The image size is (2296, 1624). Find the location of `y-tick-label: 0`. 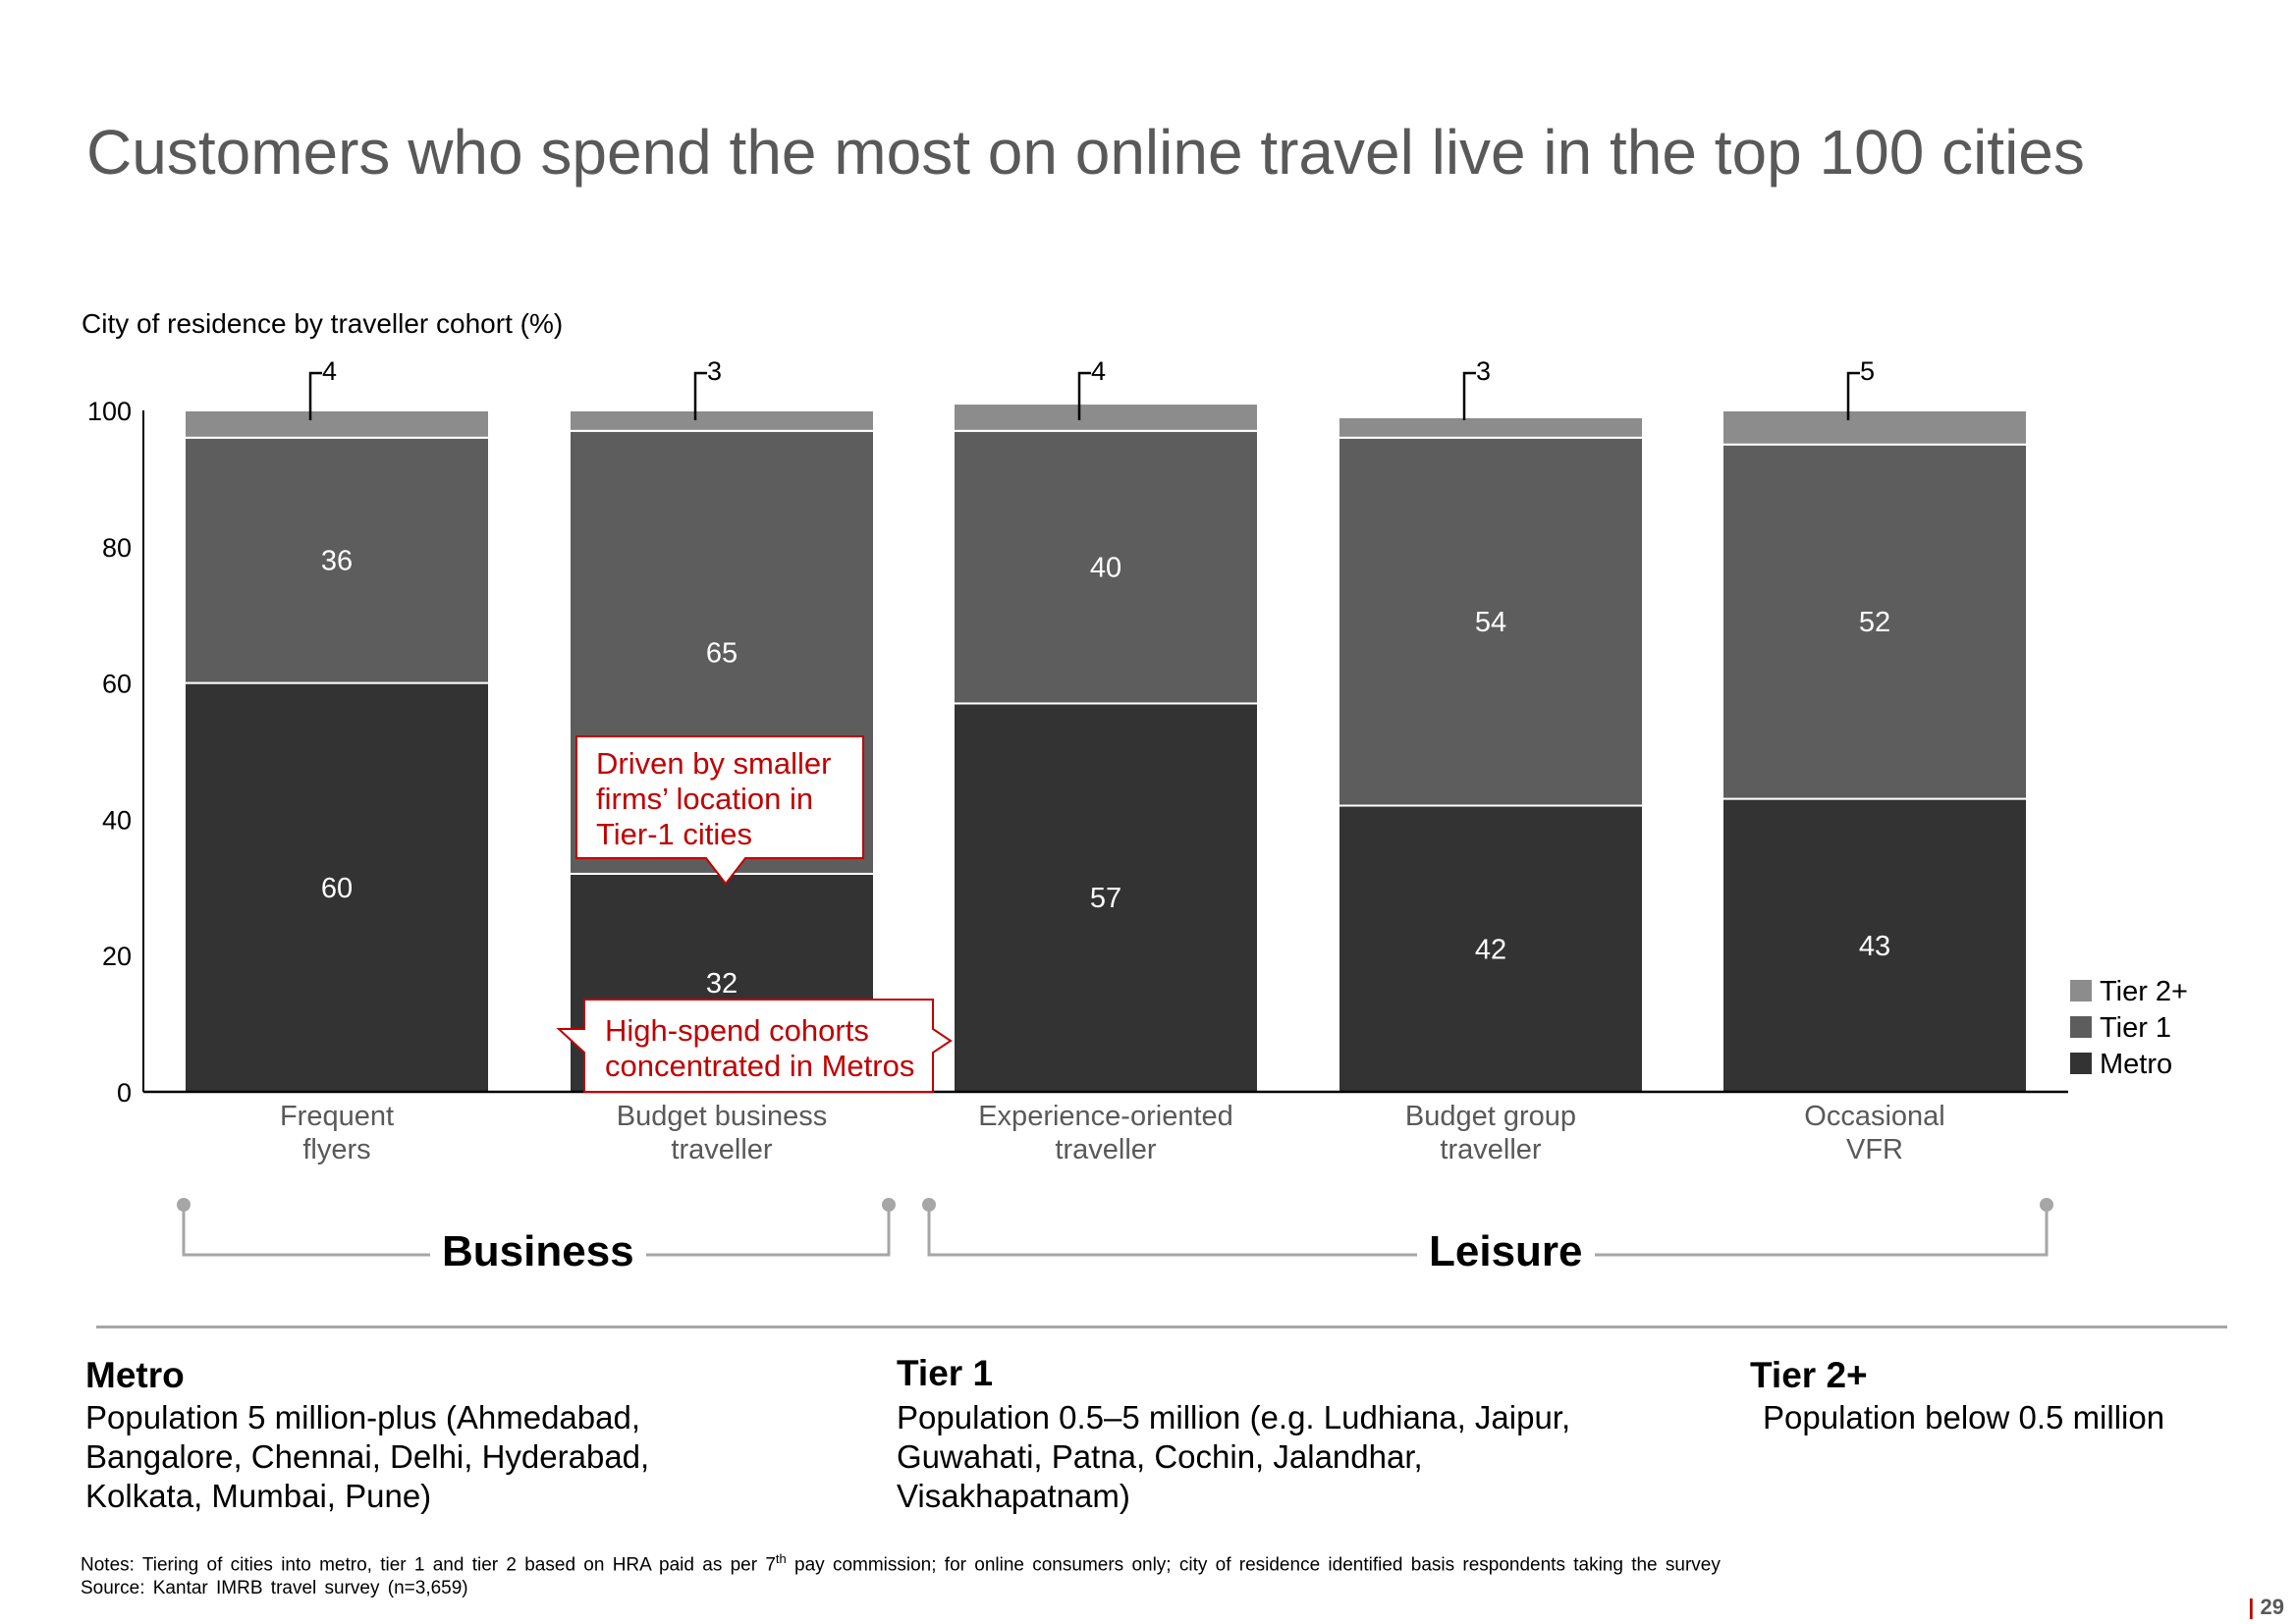

y-tick-label: 0 is located at coordinates (124, 1093).